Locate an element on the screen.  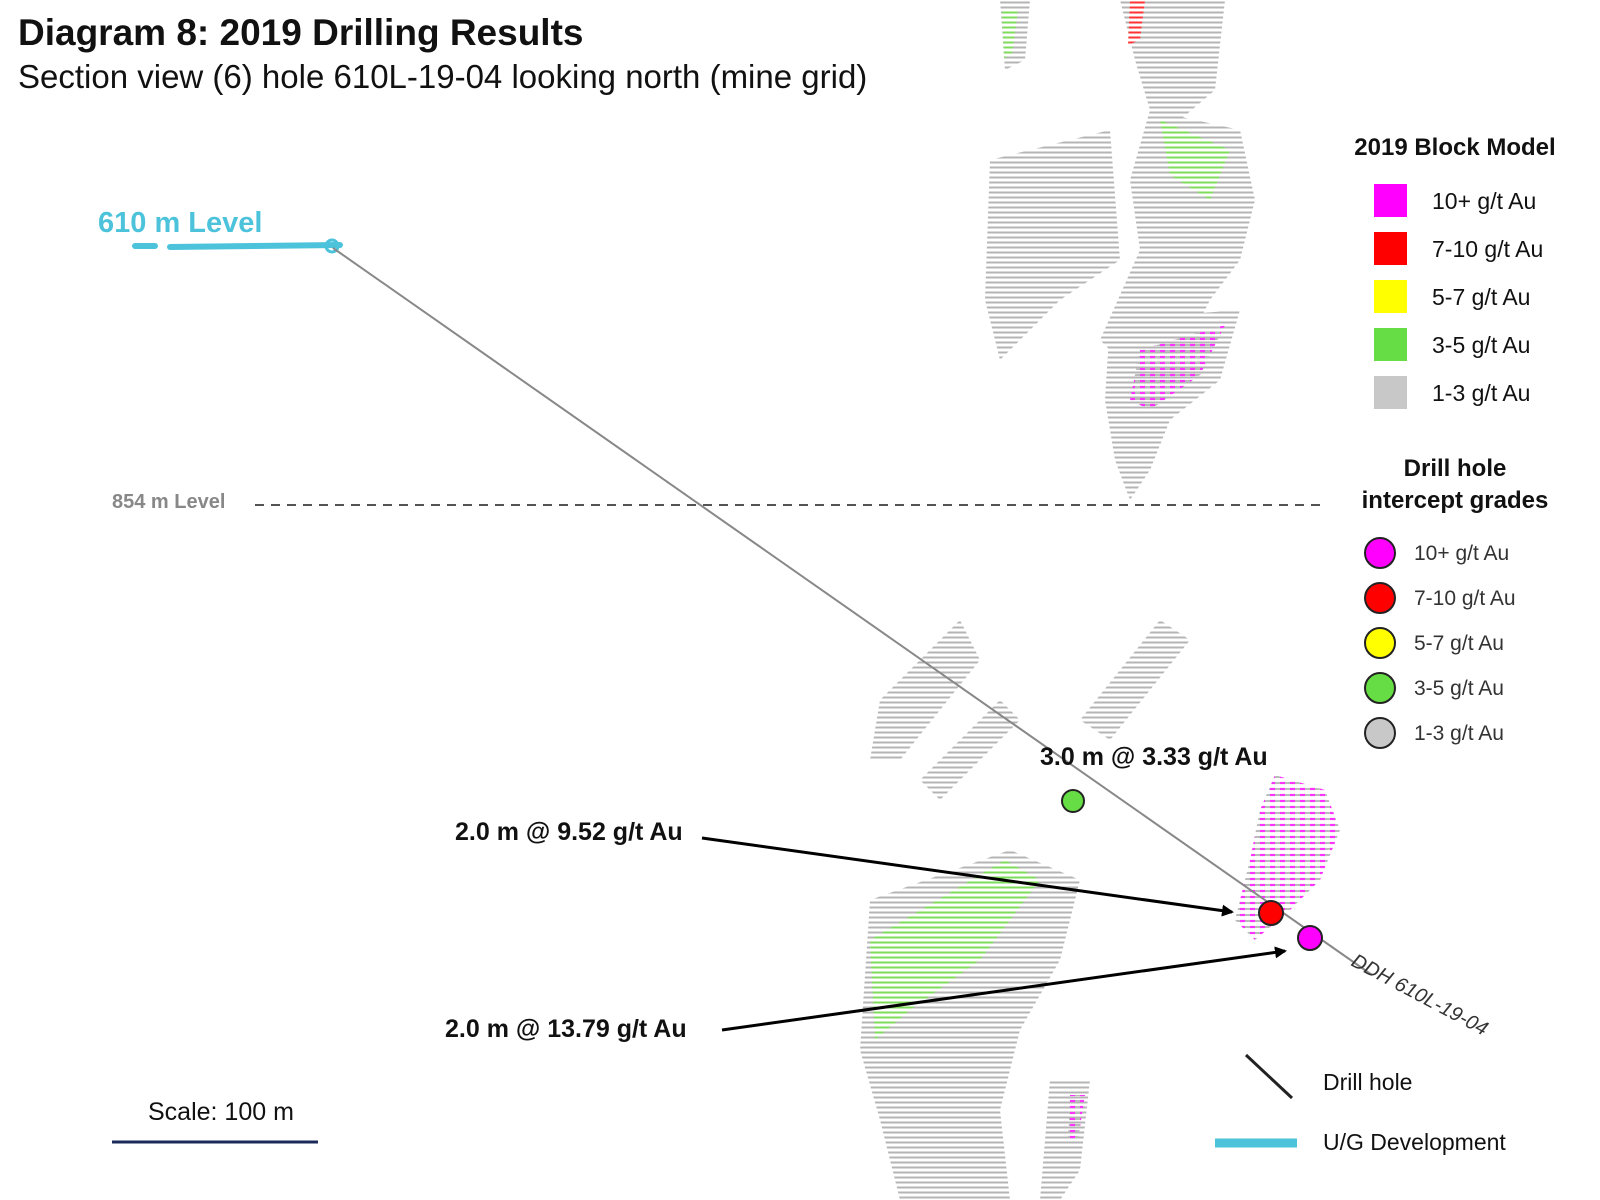
orebody-top-main is located at coordinates (1172, 60).